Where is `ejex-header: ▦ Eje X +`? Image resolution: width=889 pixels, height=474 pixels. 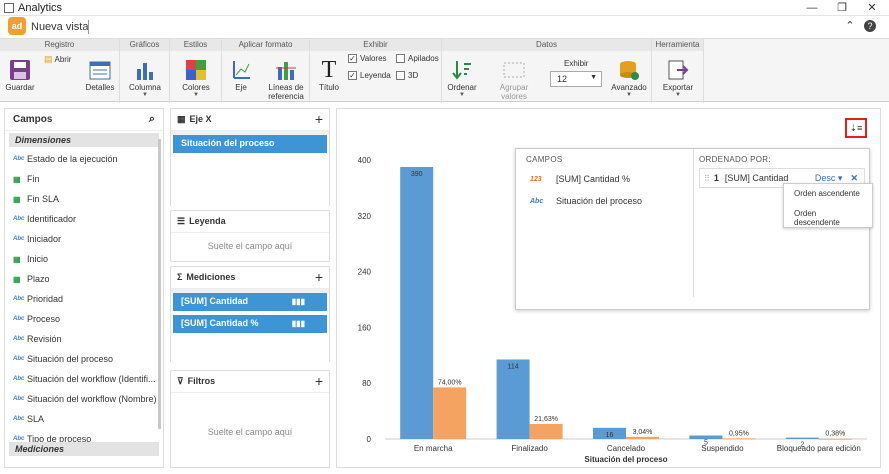
ejex-header: ▦ Eje X + is located at coordinates (250, 120).